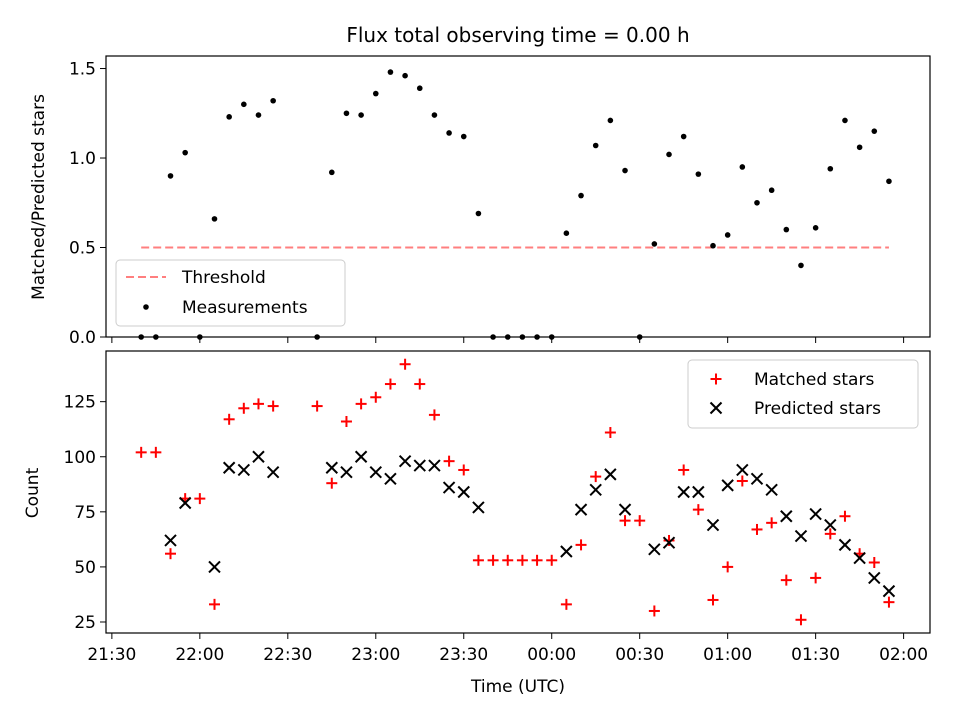 Image resolution: width=960 pixels, height=720 pixels. What do you see at coordinates (39, 197) in the screenshot?
I see `top-y-axis-label: Matched/Predicted stars` at bounding box center [39, 197].